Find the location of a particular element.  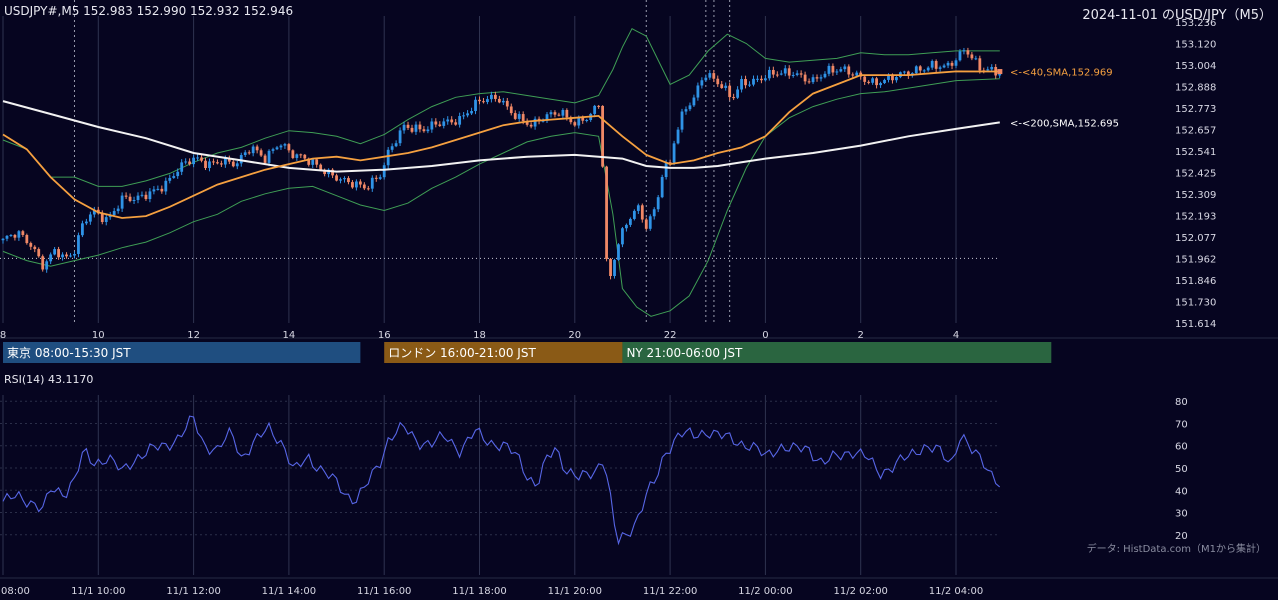

datetime-tick-label: 11/1 14:00 is located at coordinates (289, 591).